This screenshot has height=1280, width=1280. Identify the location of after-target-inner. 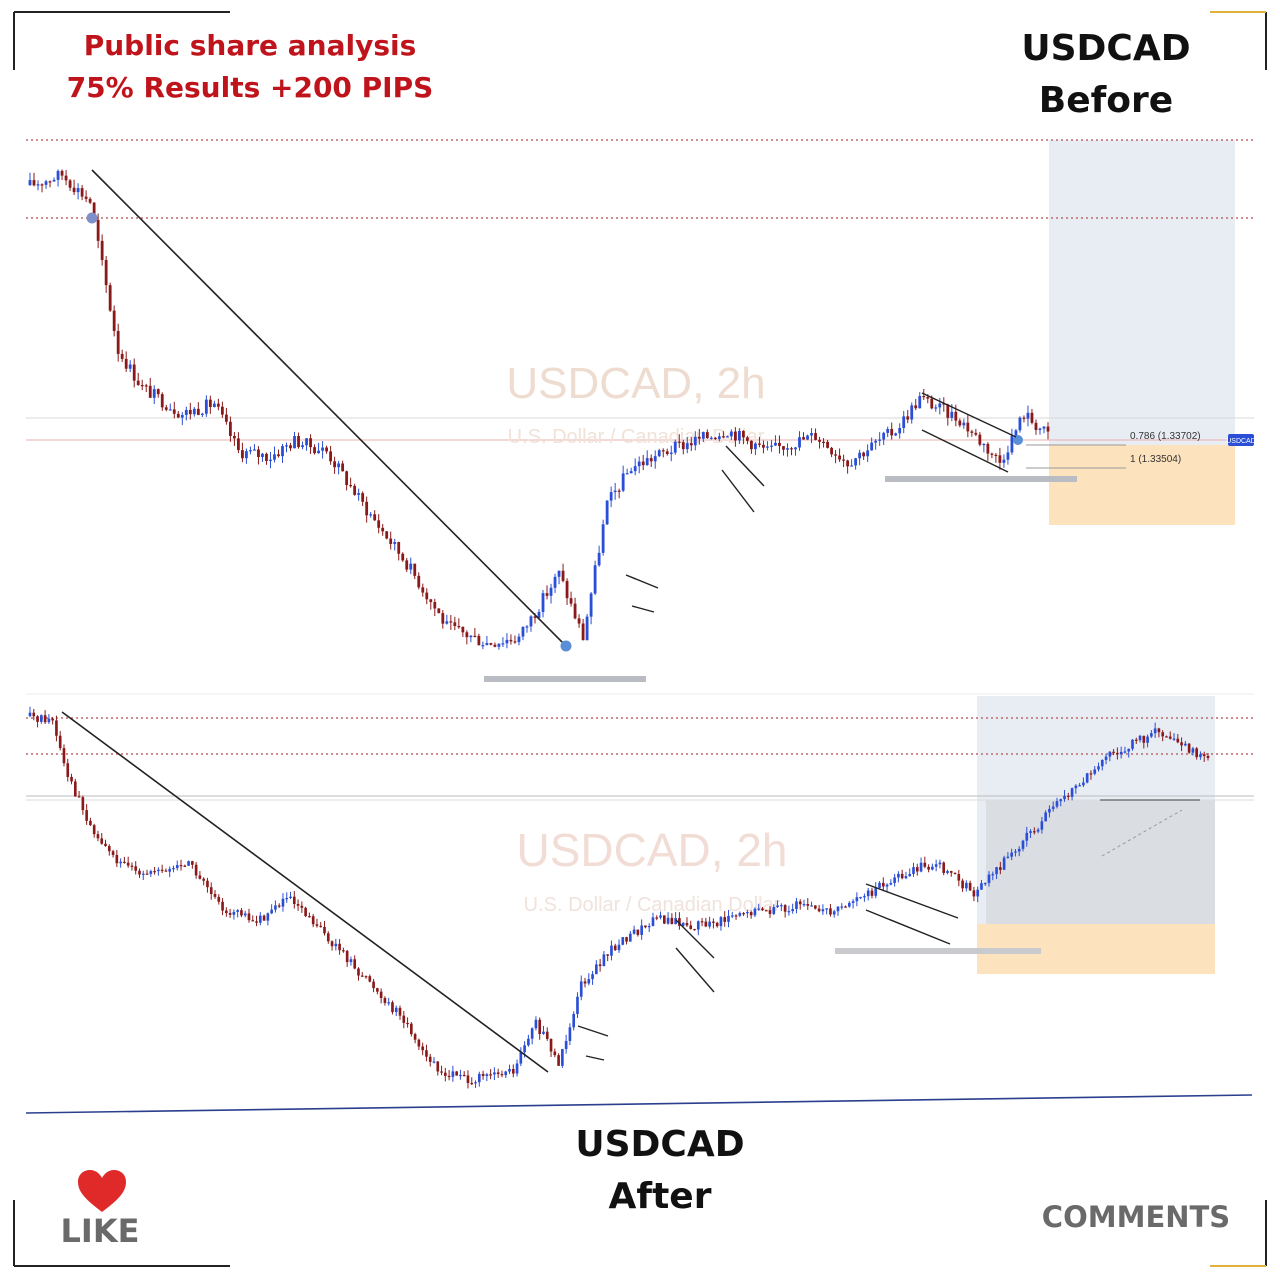
(1100, 862).